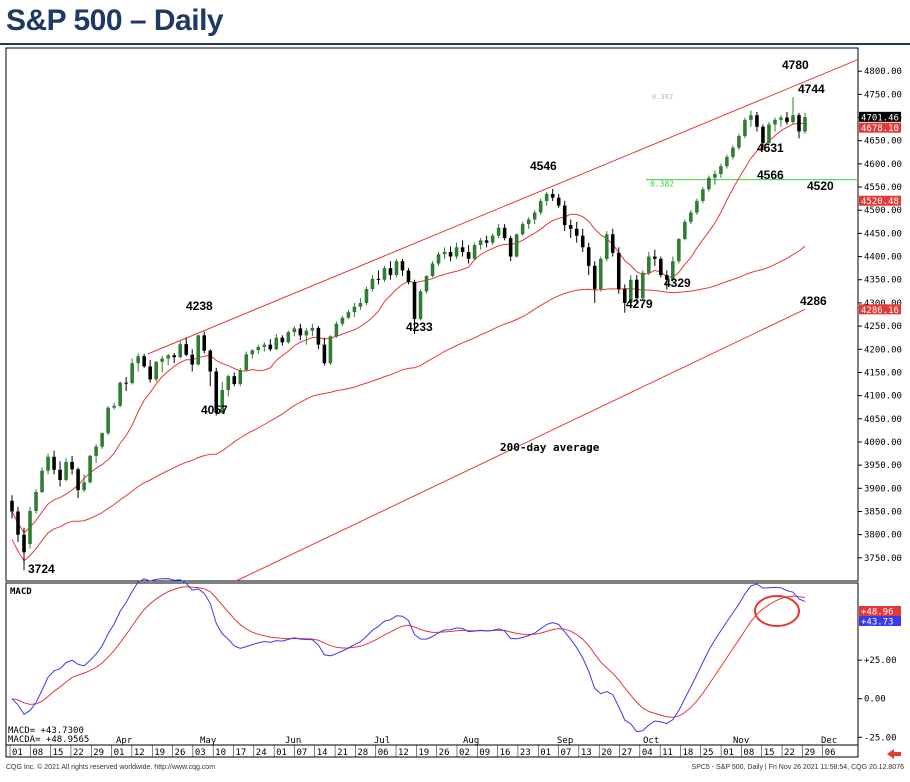 The image size is (910, 782). Describe the element at coordinates (894, 754) in the screenshot. I see `scroll-right-arrow-icon` at that location.